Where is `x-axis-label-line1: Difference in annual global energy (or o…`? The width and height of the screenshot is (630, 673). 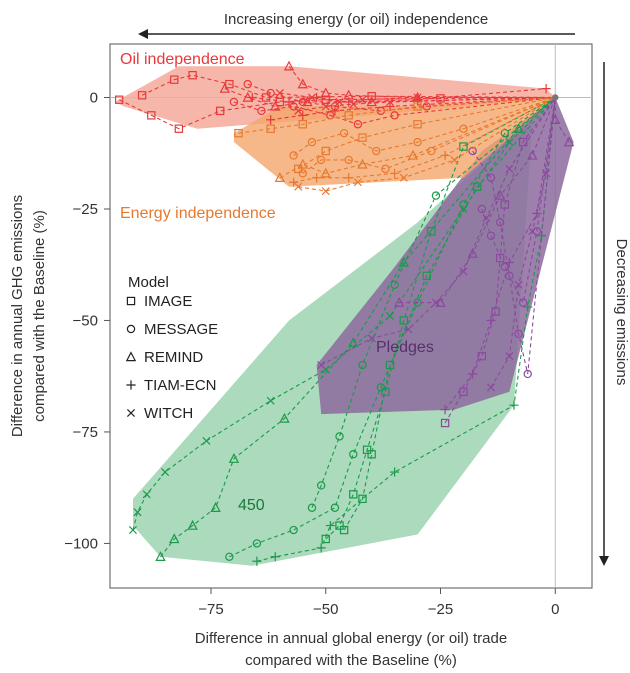 x-axis-label-line1: Difference in annual global energy (or o… is located at coordinates (351, 638).